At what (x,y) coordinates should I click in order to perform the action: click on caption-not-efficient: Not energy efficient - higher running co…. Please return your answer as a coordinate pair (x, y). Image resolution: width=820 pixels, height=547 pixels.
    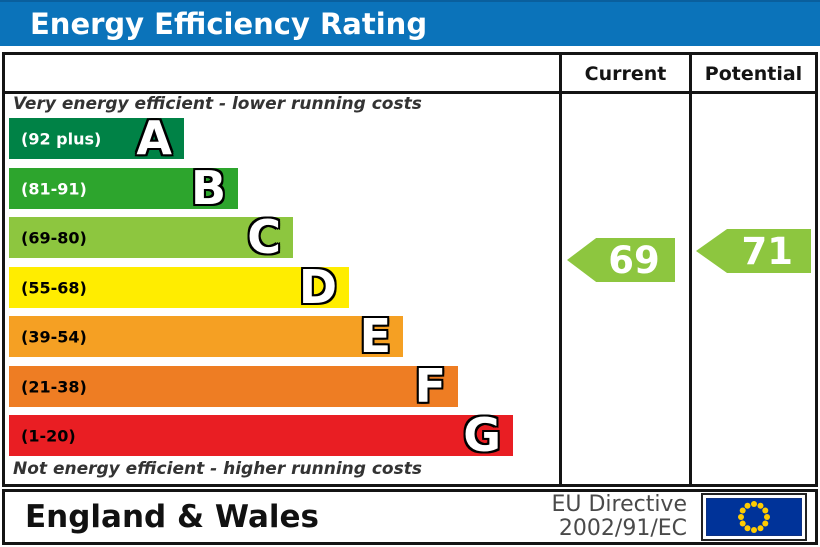
    Looking at the image, I should click on (217, 469).